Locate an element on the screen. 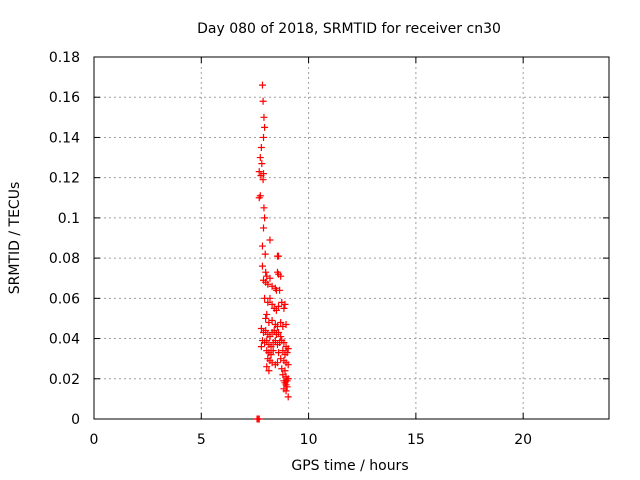 Image resolution: width=640 pixels, height=480 pixels. y-tick-label: 0 is located at coordinates (75, 420).